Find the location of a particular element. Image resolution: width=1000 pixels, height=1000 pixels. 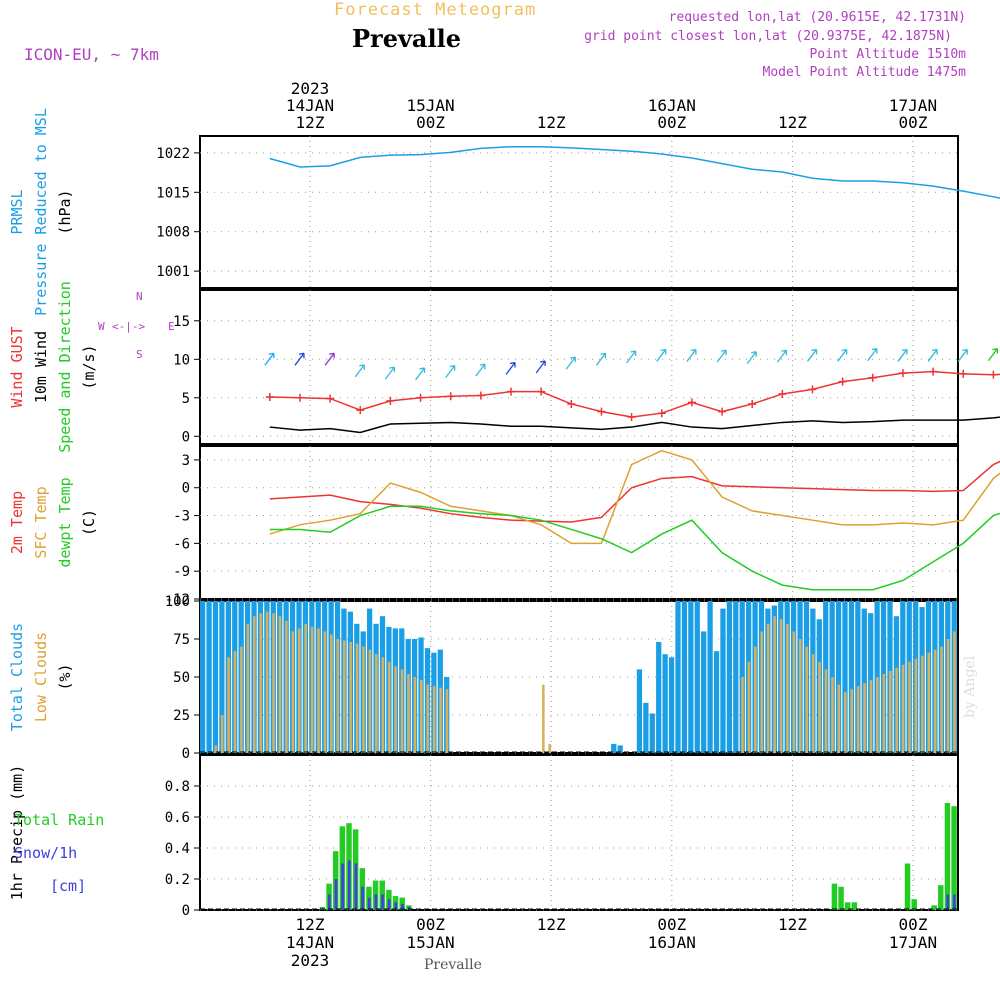

y-axis-label: (C) is located at coordinates (89, 522).